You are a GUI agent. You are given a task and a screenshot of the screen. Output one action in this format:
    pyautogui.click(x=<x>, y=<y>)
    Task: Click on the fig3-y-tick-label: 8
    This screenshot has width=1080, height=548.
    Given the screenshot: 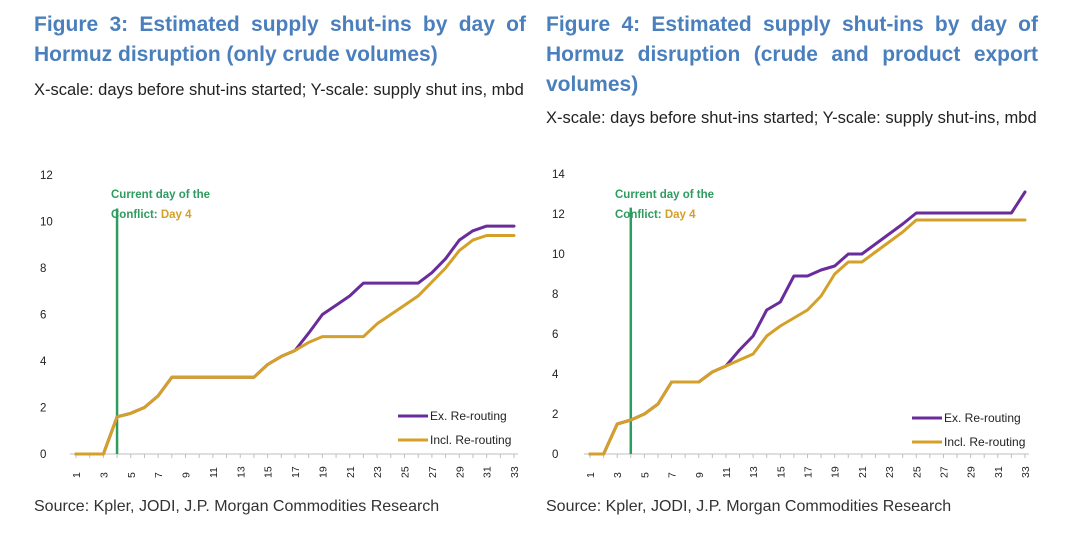 What is the action you would take?
    pyautogui.click(x=43, y=269)
    